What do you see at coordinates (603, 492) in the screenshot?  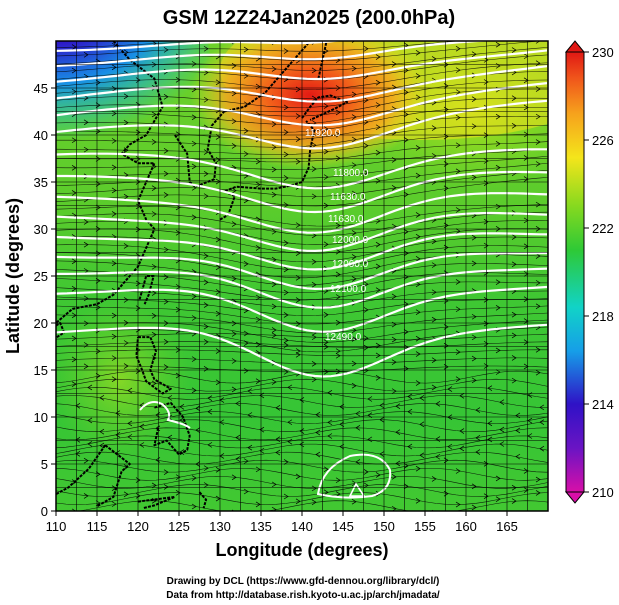 I see `colorbar-tick-label: 210` at bounding box center [603, 492].